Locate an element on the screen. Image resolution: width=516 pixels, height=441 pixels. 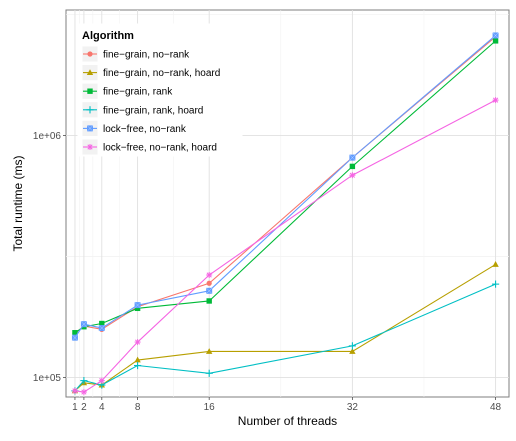
legend-label: fine−grain, rank, hoard is located at coordinates (153, 110).